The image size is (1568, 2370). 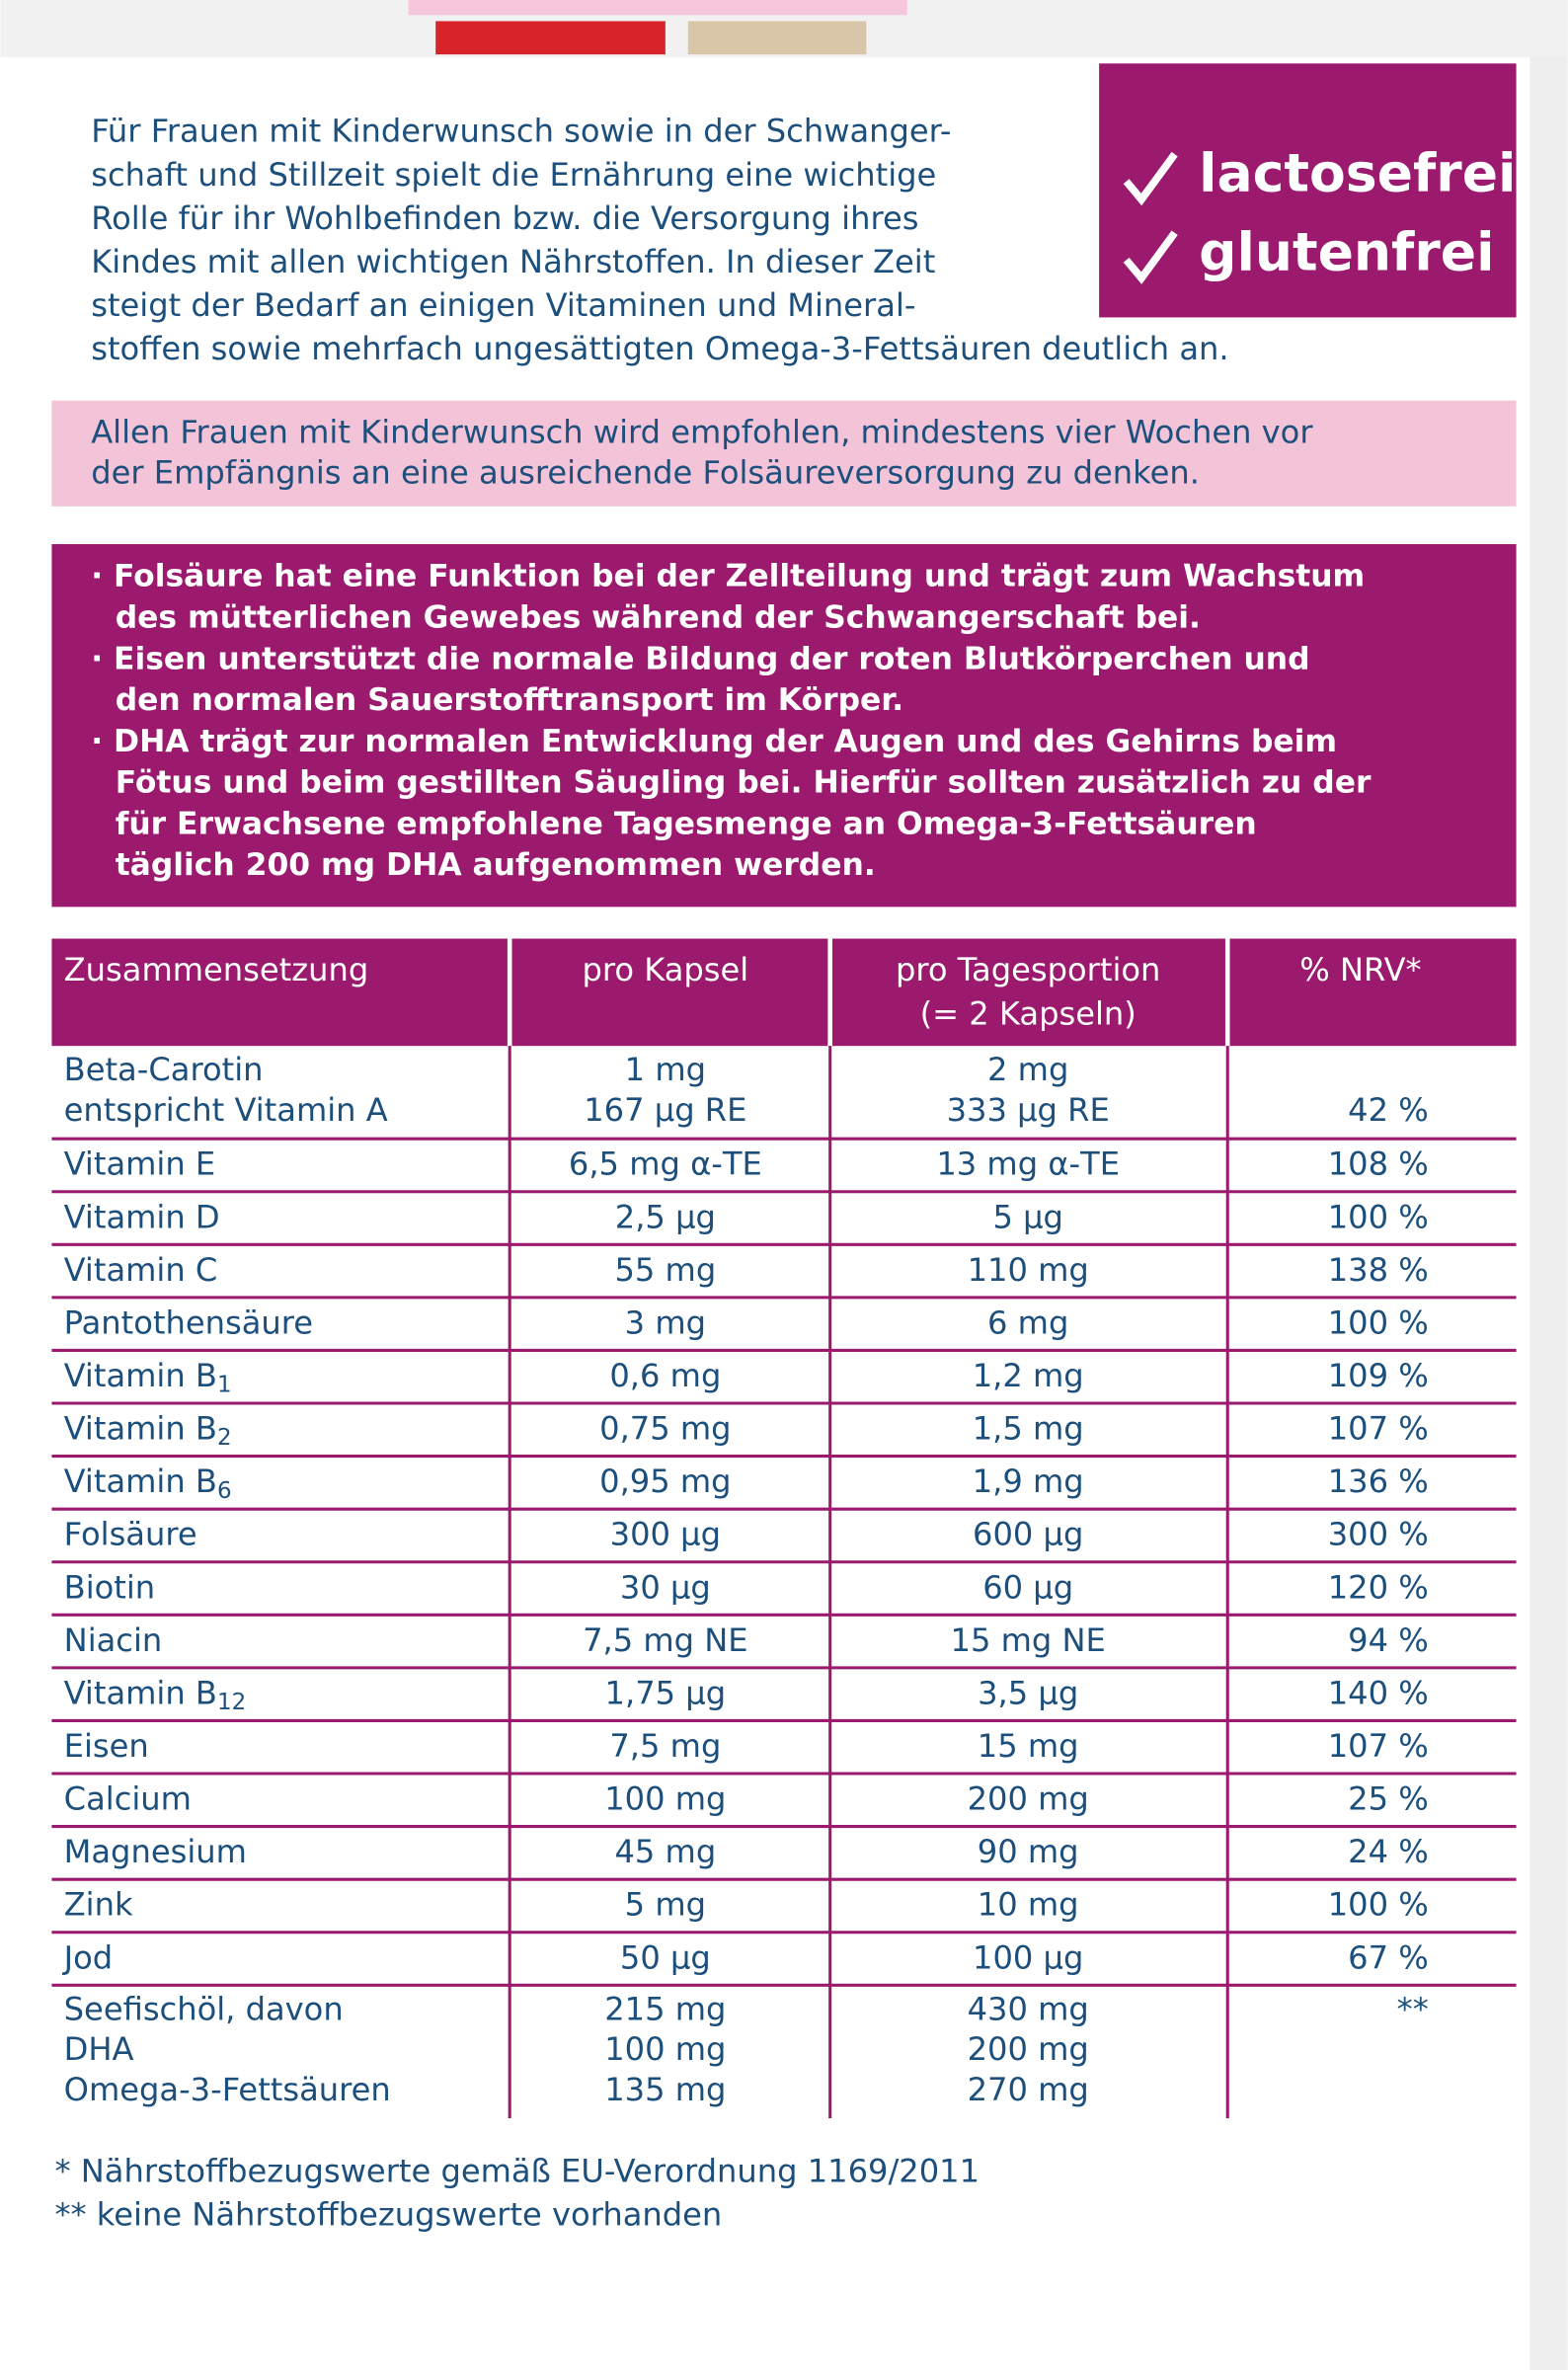 I want to click on benefits-box, so click(x=784, y=726).